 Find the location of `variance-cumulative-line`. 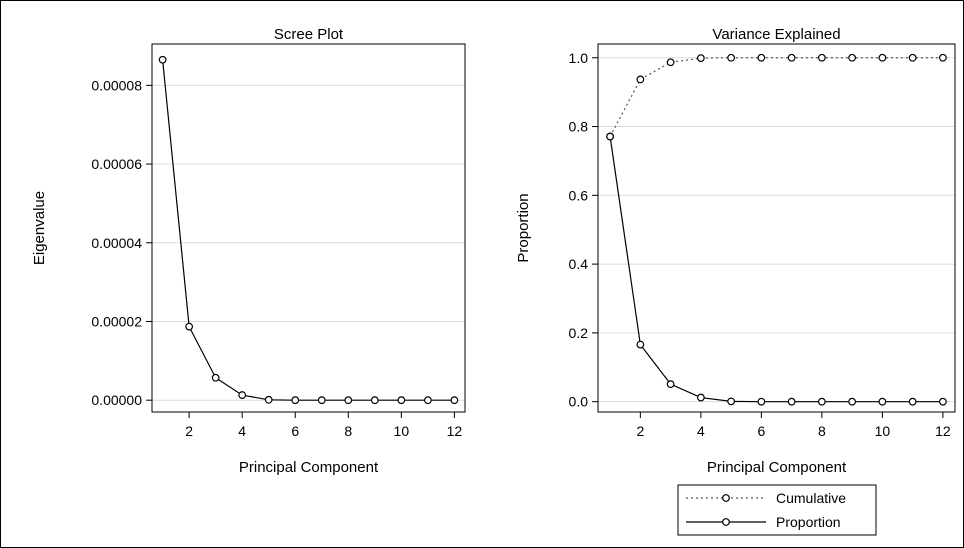

variance-cumulative-line is located at coordinates (776, 97).